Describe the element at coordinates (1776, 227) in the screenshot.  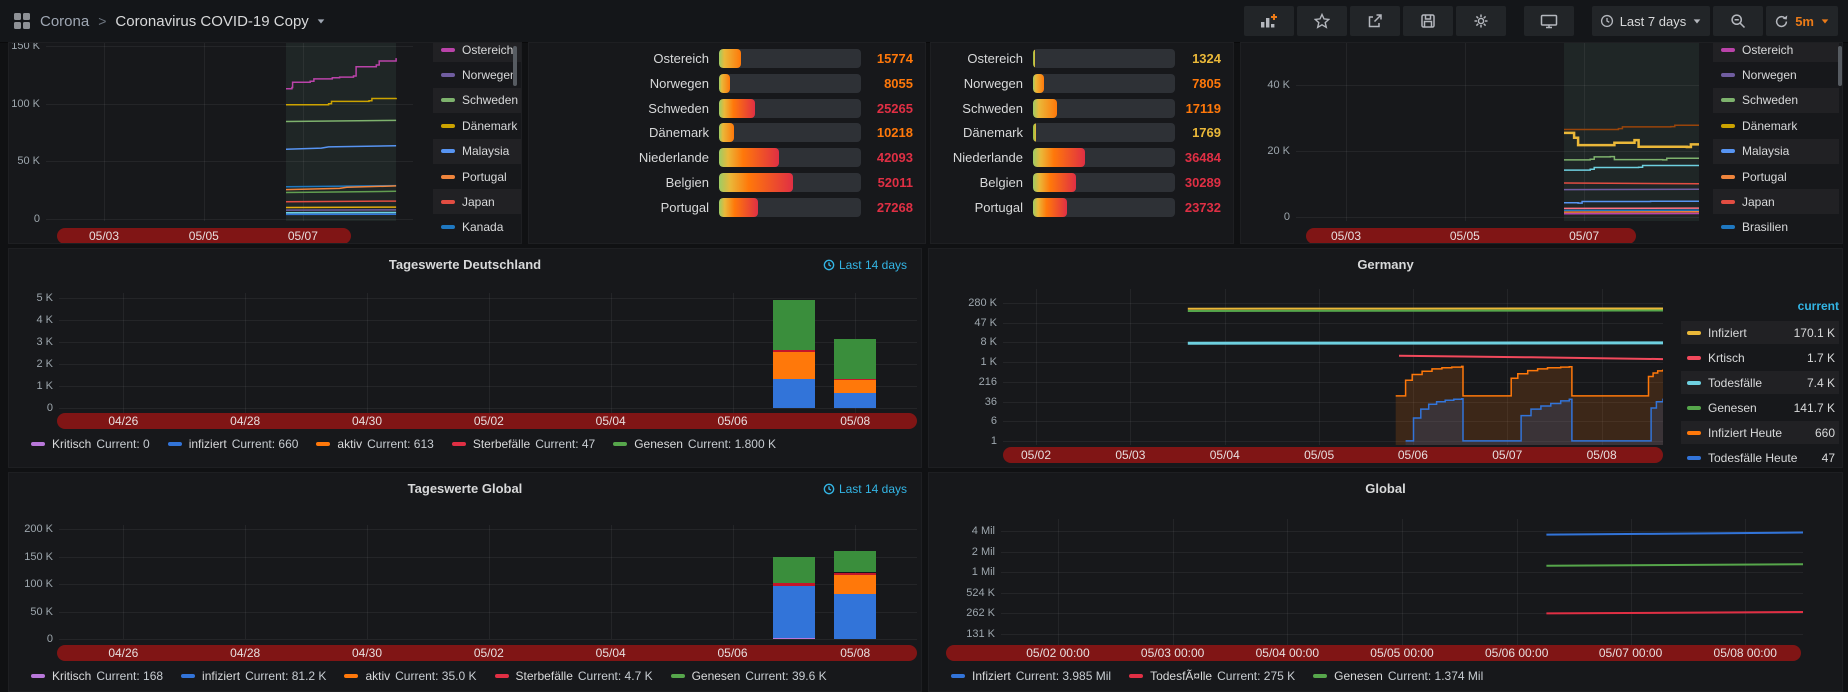
I see `legend-item-Brasilien: Brasilien` at that location.